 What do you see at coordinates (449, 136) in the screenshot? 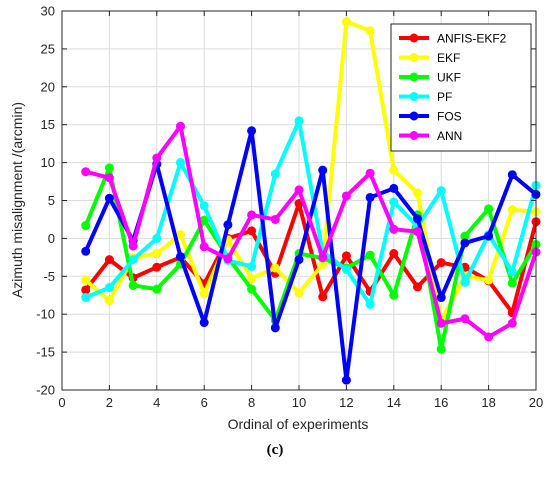
I see `legend-label: ANN` at bounding box center [449, 136].